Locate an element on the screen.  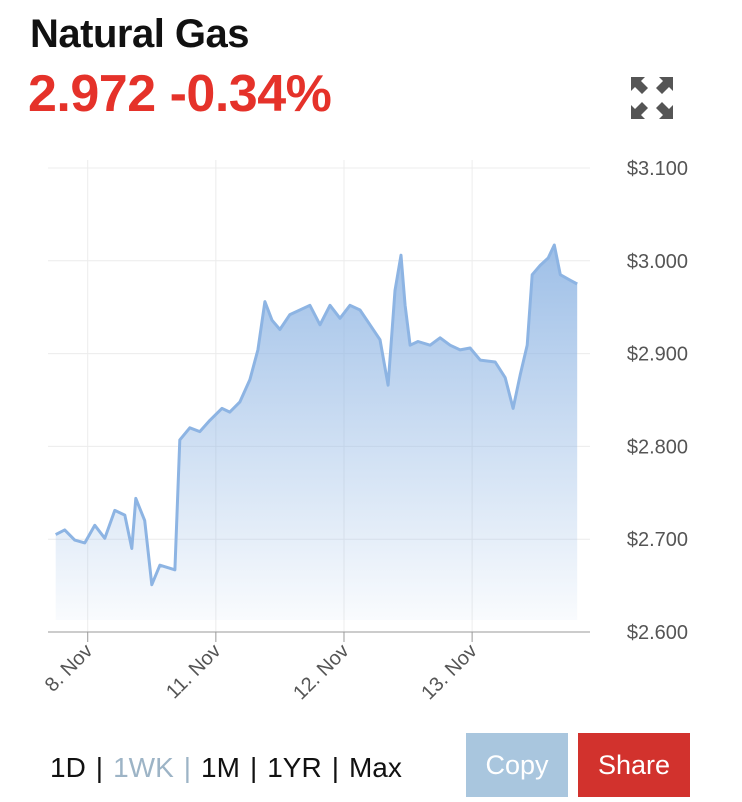
range-option: Max is located at coordinates (375, 767).